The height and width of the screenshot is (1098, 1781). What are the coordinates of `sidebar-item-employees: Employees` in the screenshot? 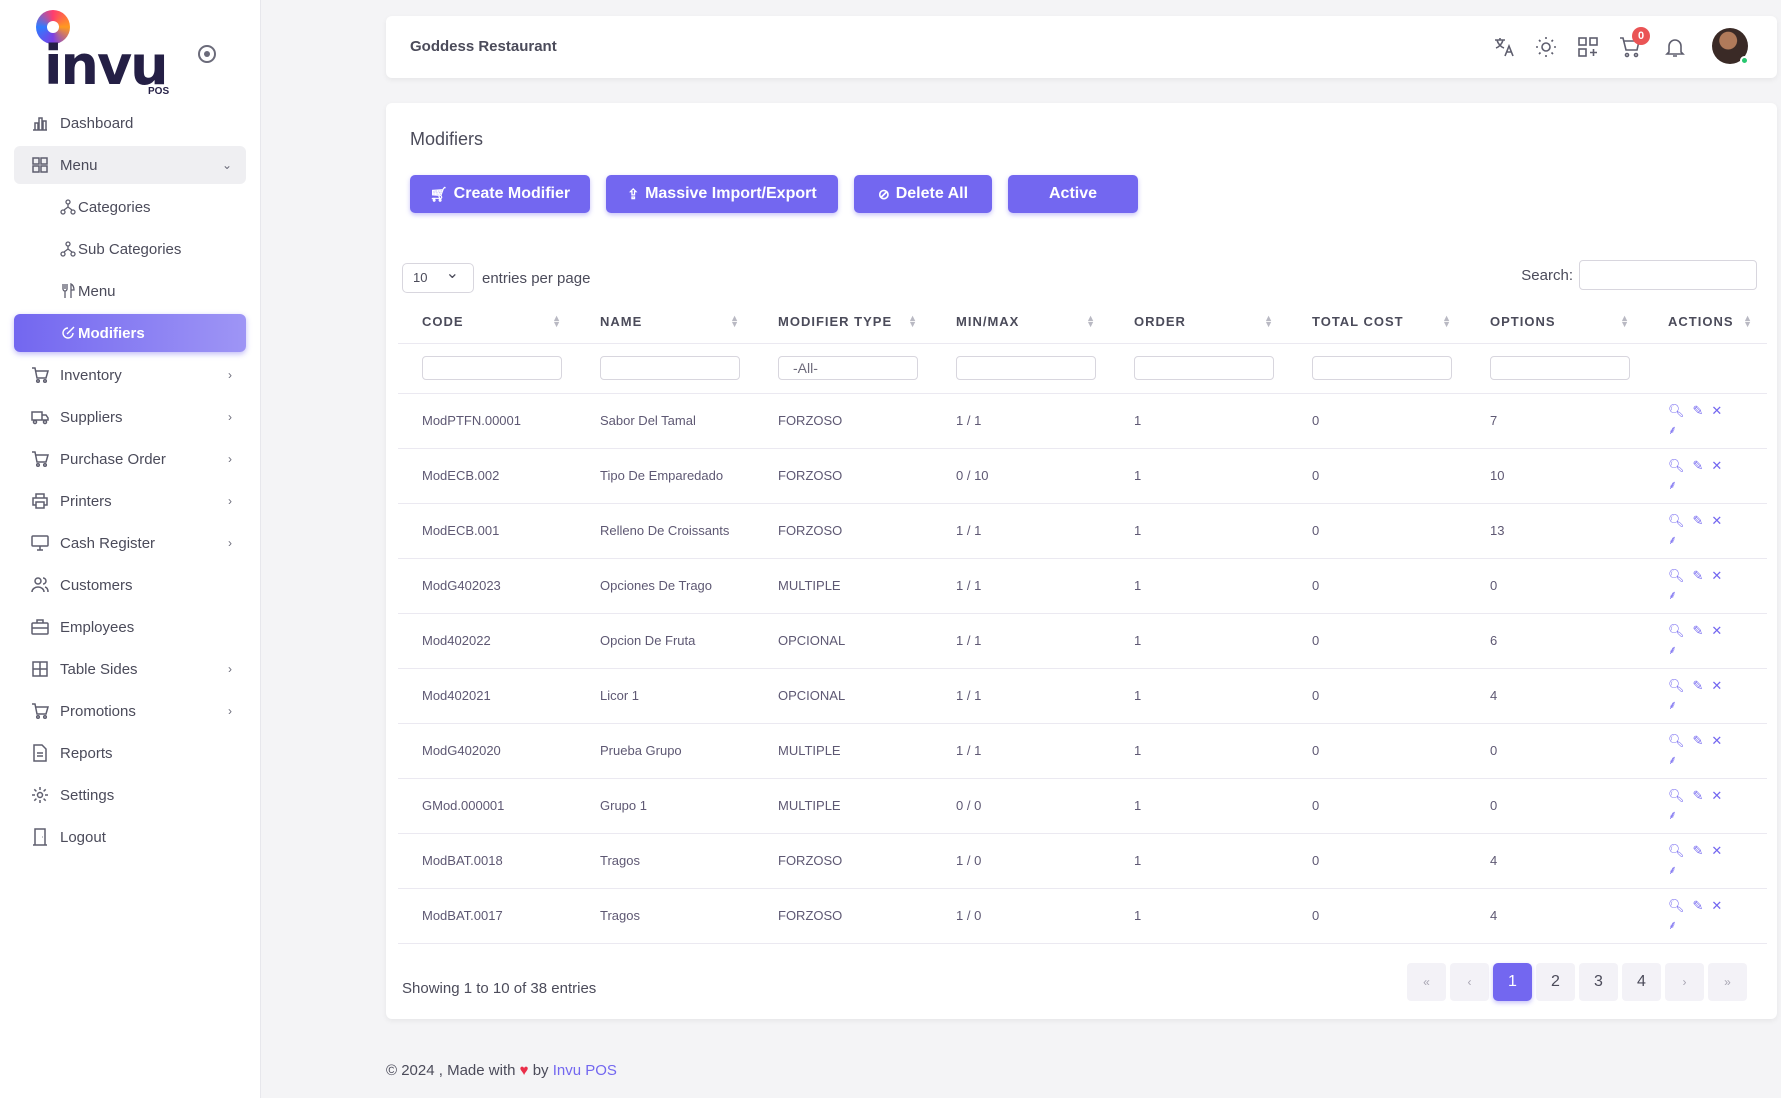 It's located at (130, 627).